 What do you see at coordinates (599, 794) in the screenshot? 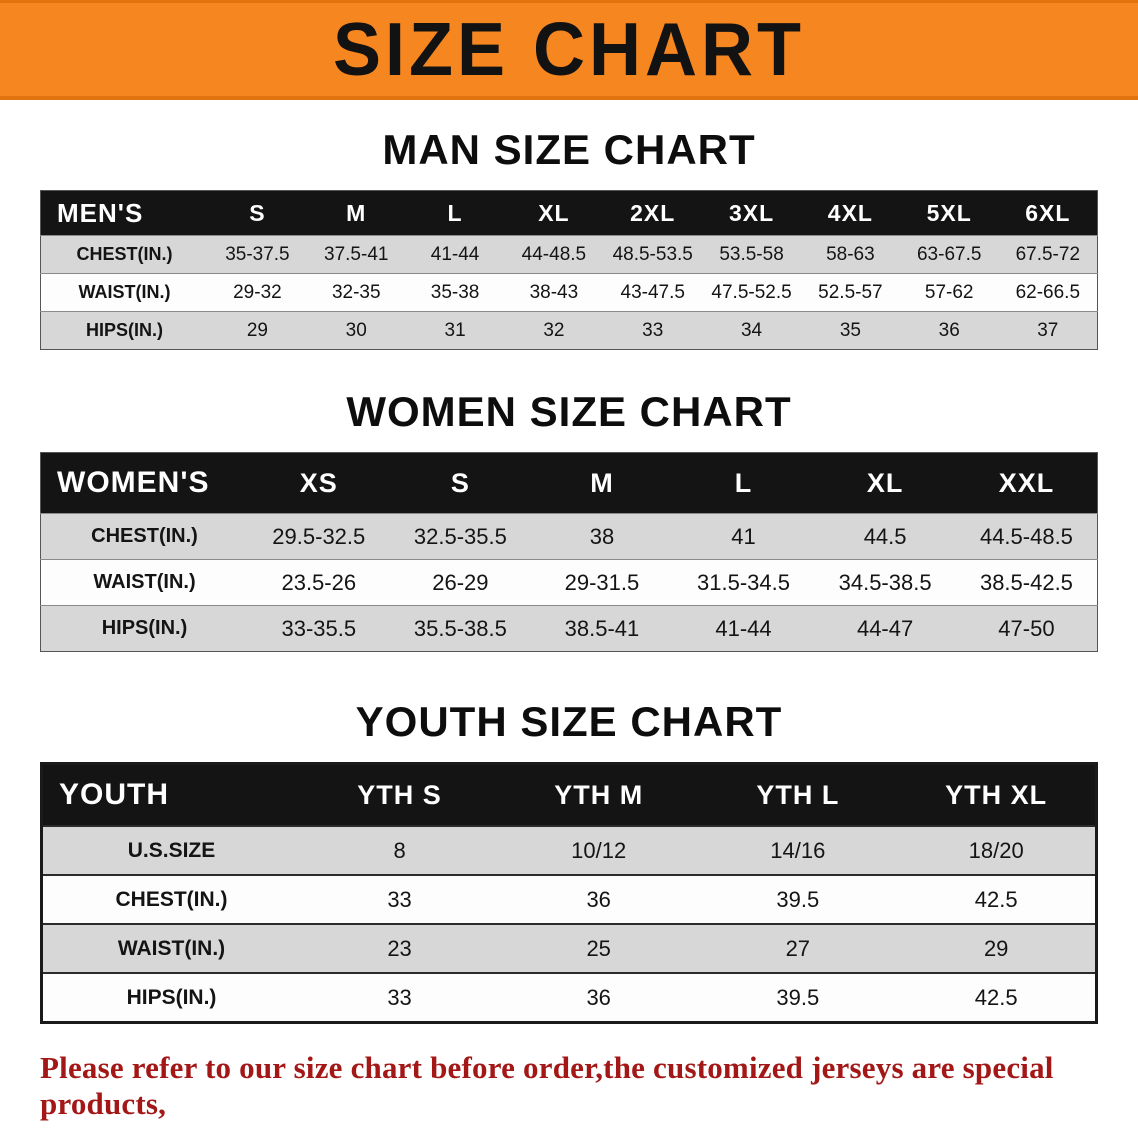
I see `column-header-cell: YTH M` at bounding box center [599, 794].